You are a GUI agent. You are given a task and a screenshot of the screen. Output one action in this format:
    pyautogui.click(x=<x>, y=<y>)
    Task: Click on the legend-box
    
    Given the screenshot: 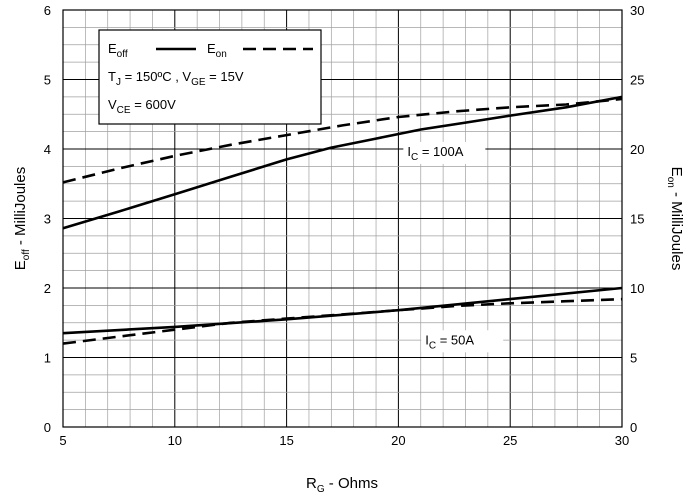 What is the action you would take?
    pyautogui.click(x=210, y=77)
    